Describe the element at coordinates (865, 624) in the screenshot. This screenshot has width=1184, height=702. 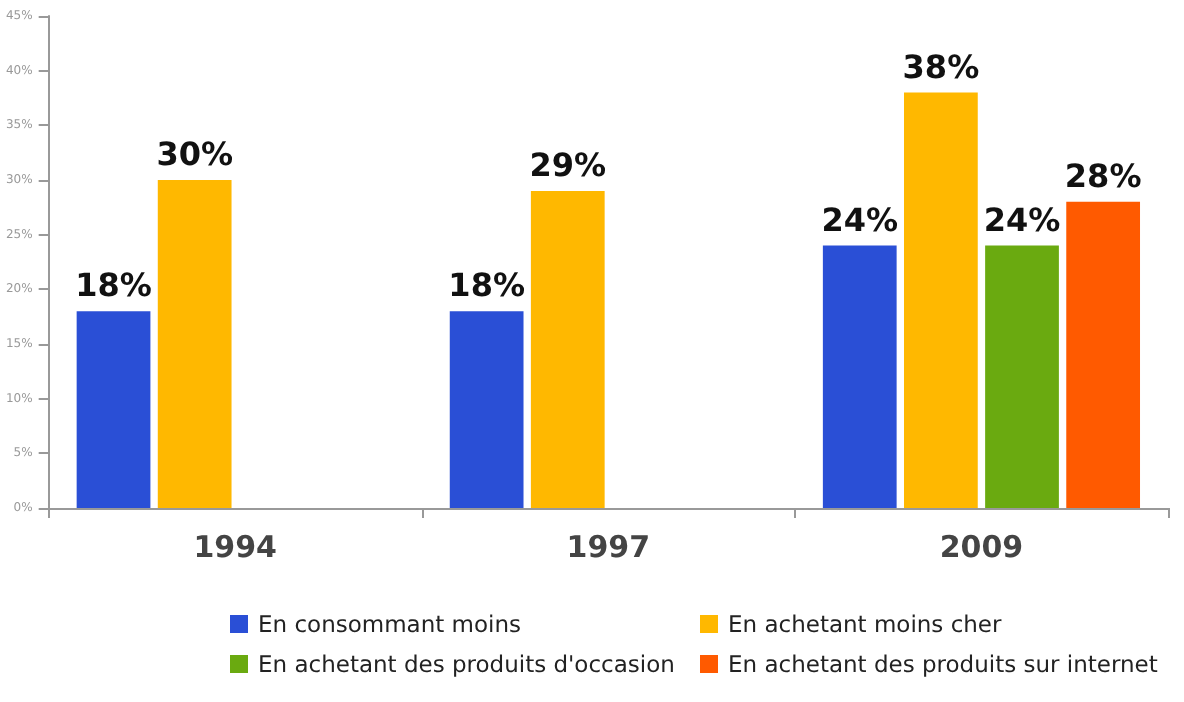
I see `legend-label: En achetant moins cher` at that location.